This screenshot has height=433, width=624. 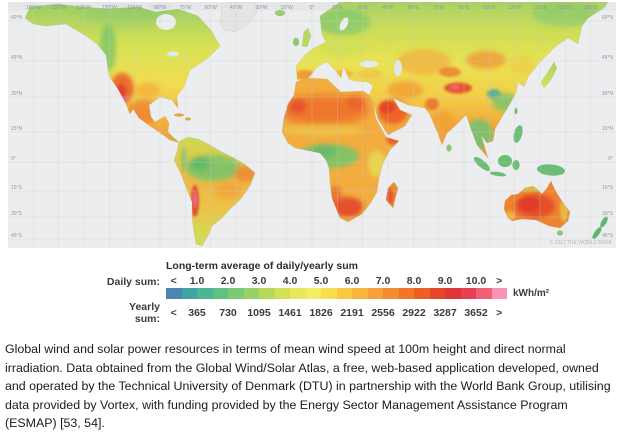 What do you see at coordinates (321, 312) in the screenshot?
I see `scale-value: 1826` at bounding box center [321, 312].